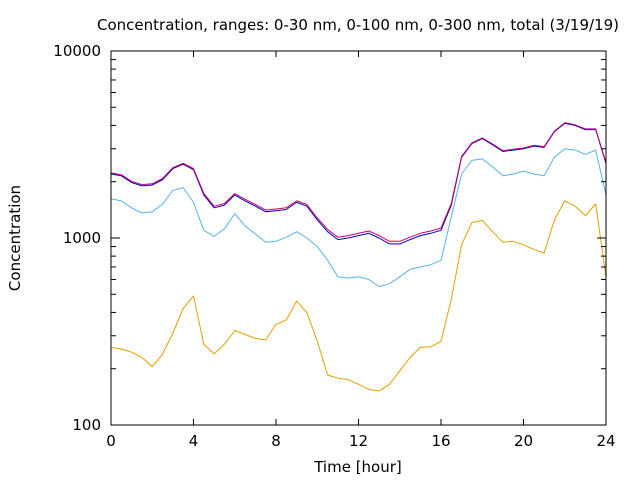 The height and width of the screenshot is (480, 640). Describe the element at coordinates (15, 238) in the screenshot. I see `y-axis-label: Concentration` at that location.